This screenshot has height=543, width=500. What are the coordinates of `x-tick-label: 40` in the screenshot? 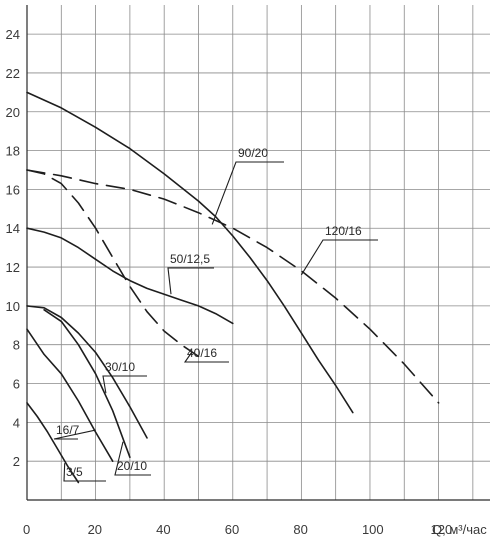 It's located at (163, 529).